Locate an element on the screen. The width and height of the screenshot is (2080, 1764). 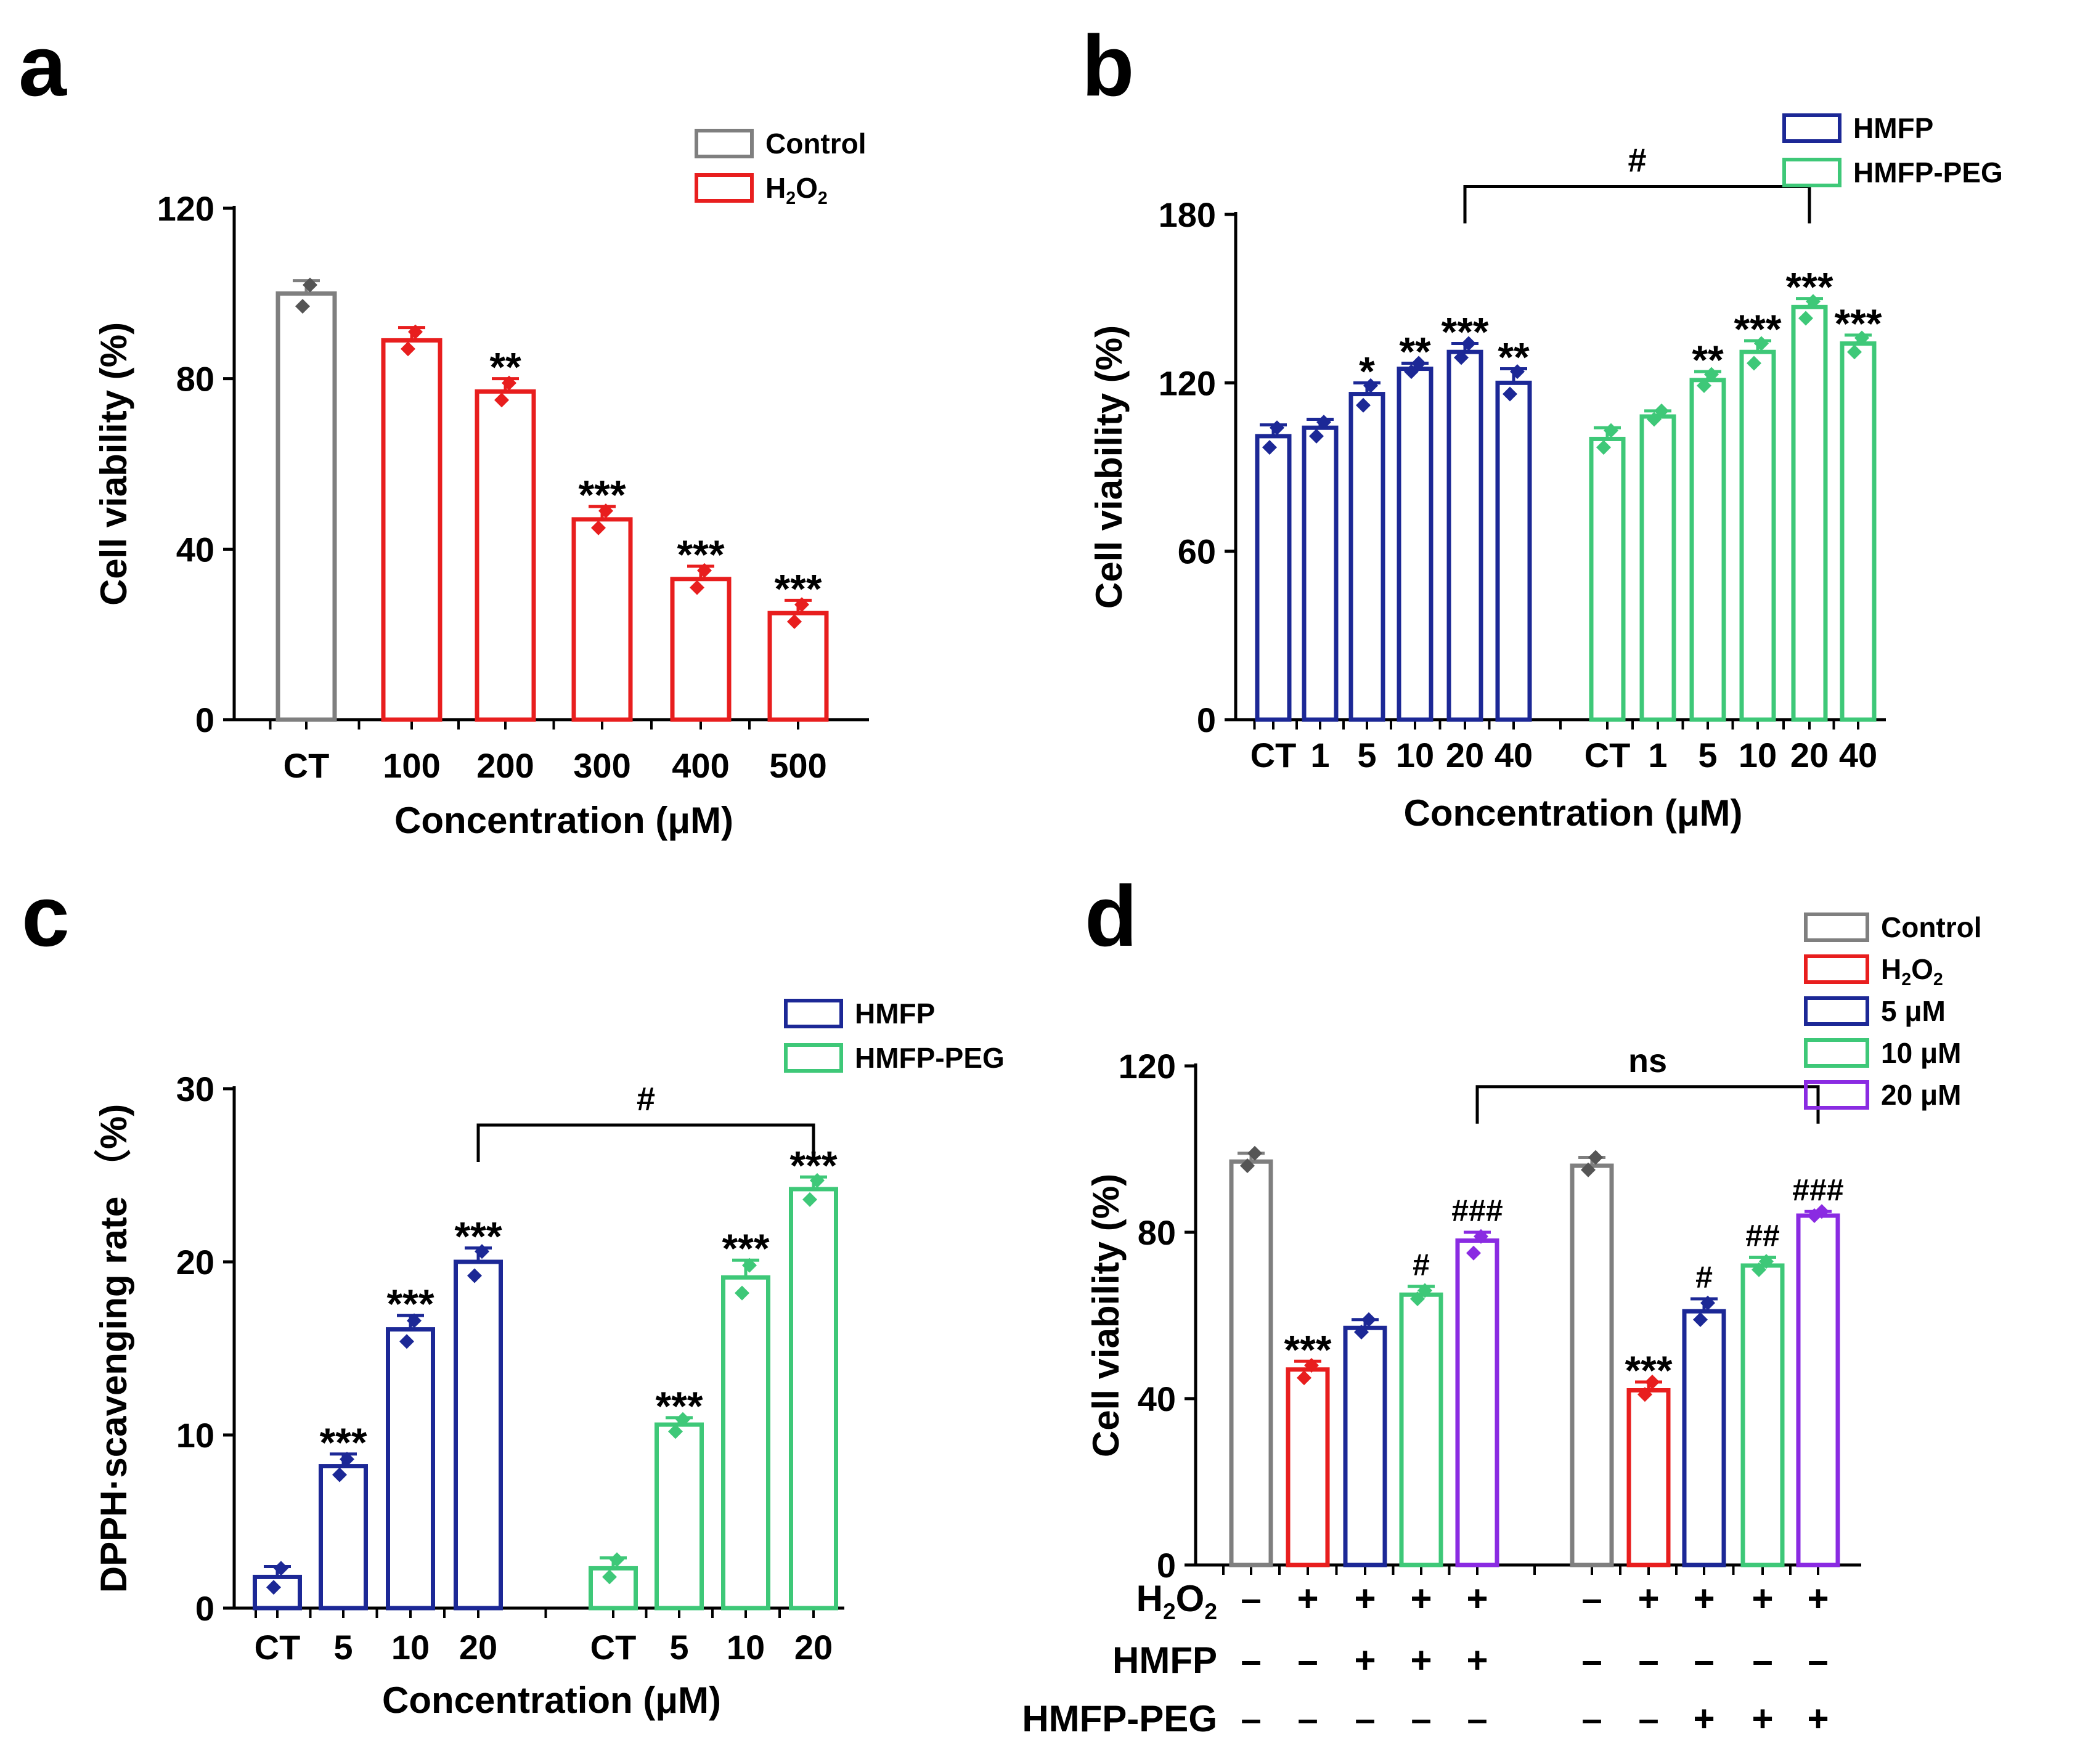
panel-c-legend-swatch is located at coordinates (813, 1058).